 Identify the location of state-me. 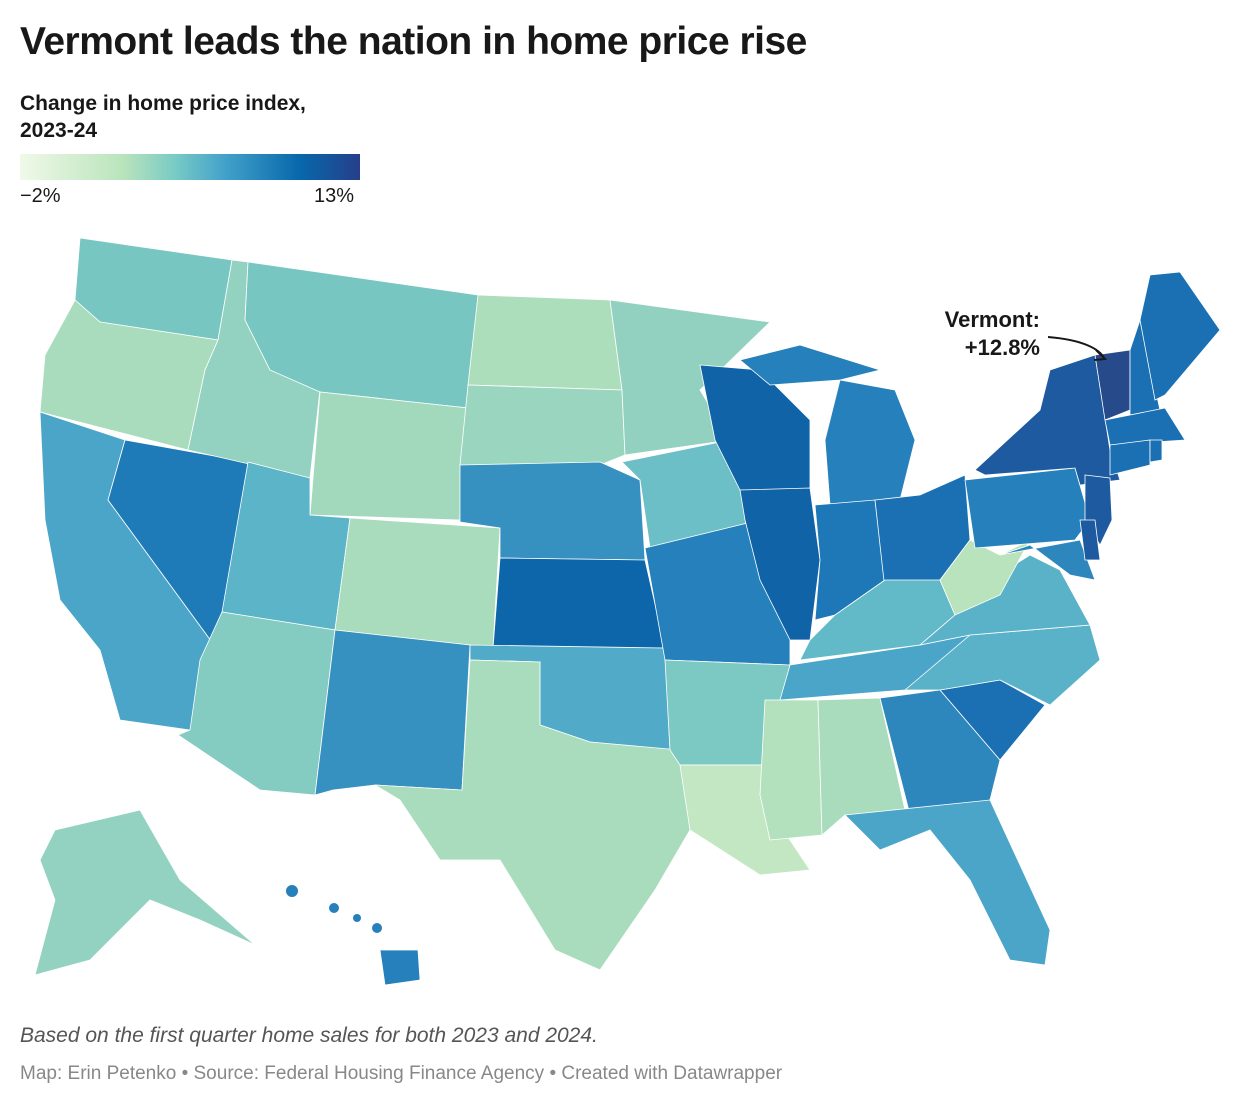
(1180, 336).